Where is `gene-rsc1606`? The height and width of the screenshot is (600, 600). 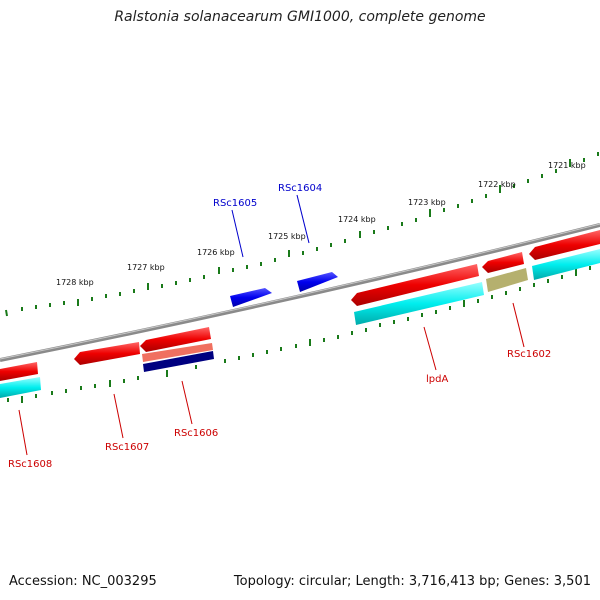
gene-rsc1606 is located at coordinates (175, 339).